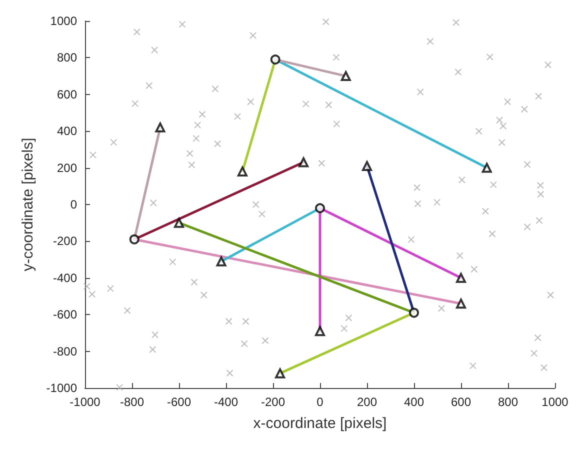 The image size is (582, 449). What do you see at coordinates (367, 402) in the screenshot?
I see `x-tick-label: 200` at bounding box center [367, 402].